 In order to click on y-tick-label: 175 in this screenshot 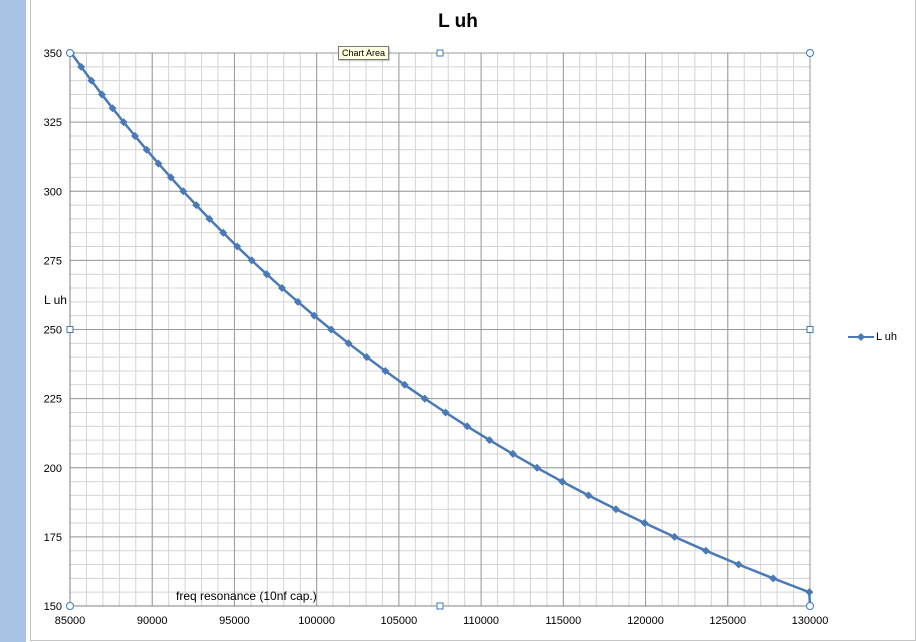, I will do `click(53, 538)`.